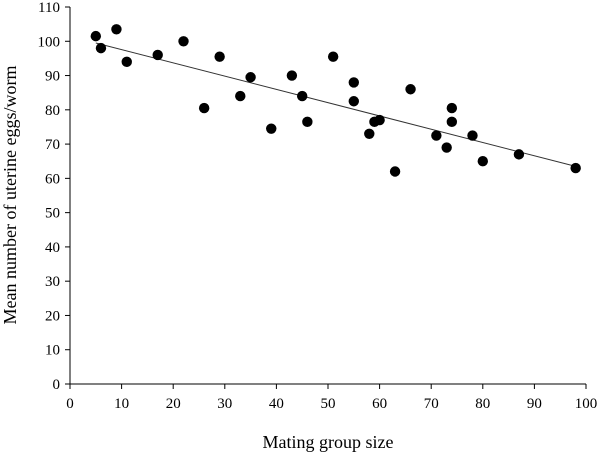 Image resolution: width=600 pixels, height=458 pixels. Describe the element at coordinates (328, 404) in the screenshot. I see `x-tick-label: 50` at that location.